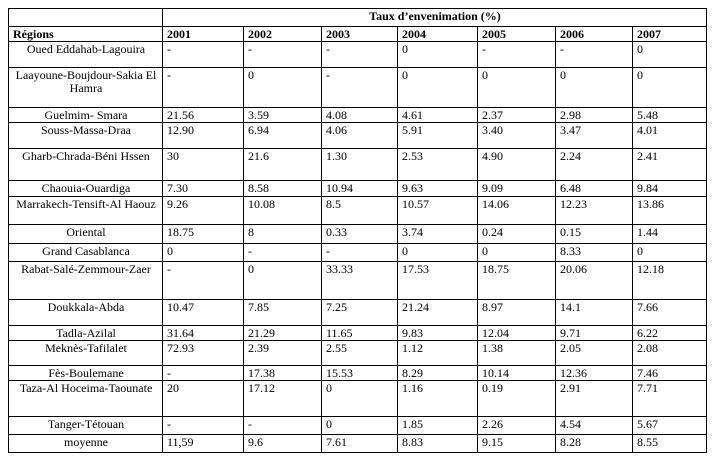 This screenshot has width=715, height=462. Describe the element at coordinates (516, 234) in the screenshot. I see `value-cell: 0.24` at that location.